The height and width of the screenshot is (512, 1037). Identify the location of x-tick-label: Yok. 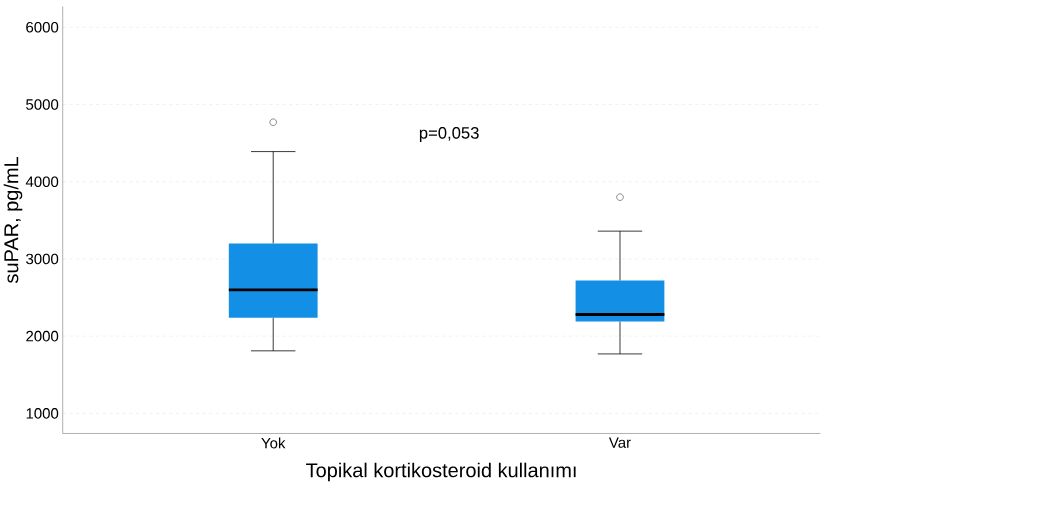
(273, 443).